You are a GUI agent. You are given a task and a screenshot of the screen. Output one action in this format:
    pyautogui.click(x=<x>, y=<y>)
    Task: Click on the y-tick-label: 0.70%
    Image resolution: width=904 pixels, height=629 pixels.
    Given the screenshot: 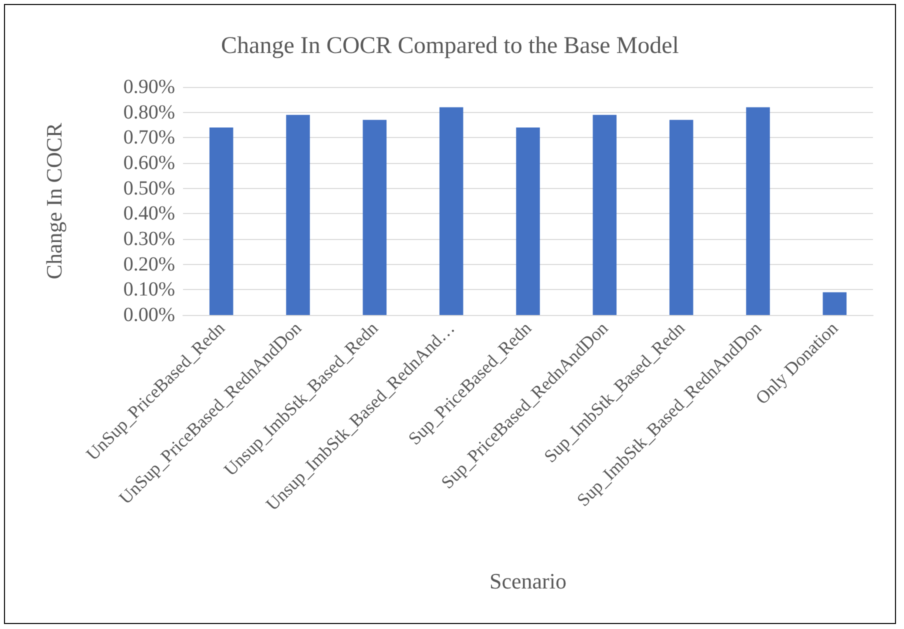 What is the action you would take?
    pyautogui.click(x=149, y=137)
    